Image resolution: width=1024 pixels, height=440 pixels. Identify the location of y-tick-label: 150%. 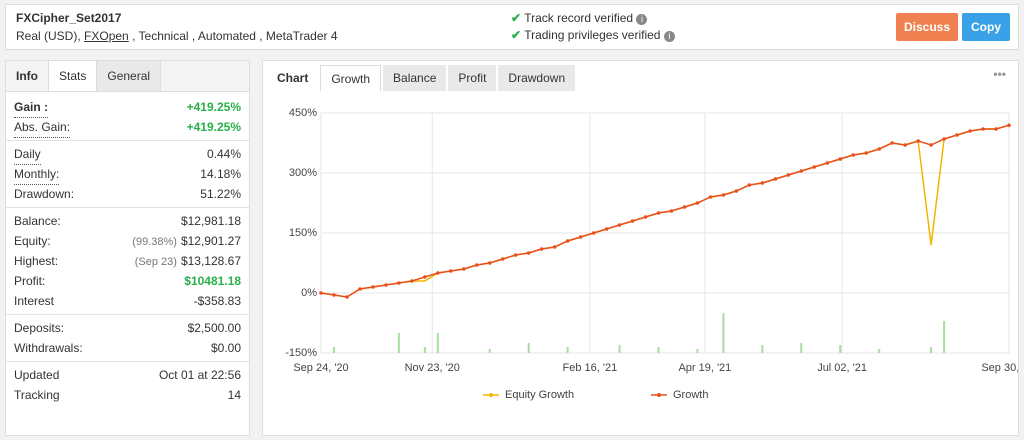
(303, 233).